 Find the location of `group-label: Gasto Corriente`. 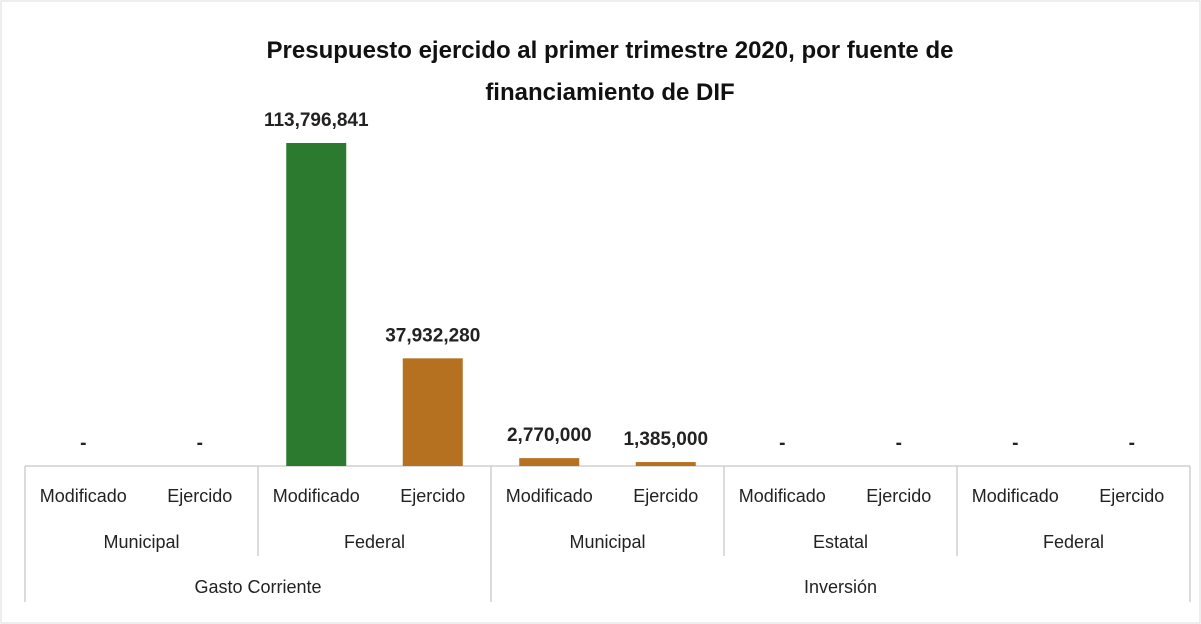

group-label: Gasto Corriente is located at coordinates (257, 587).